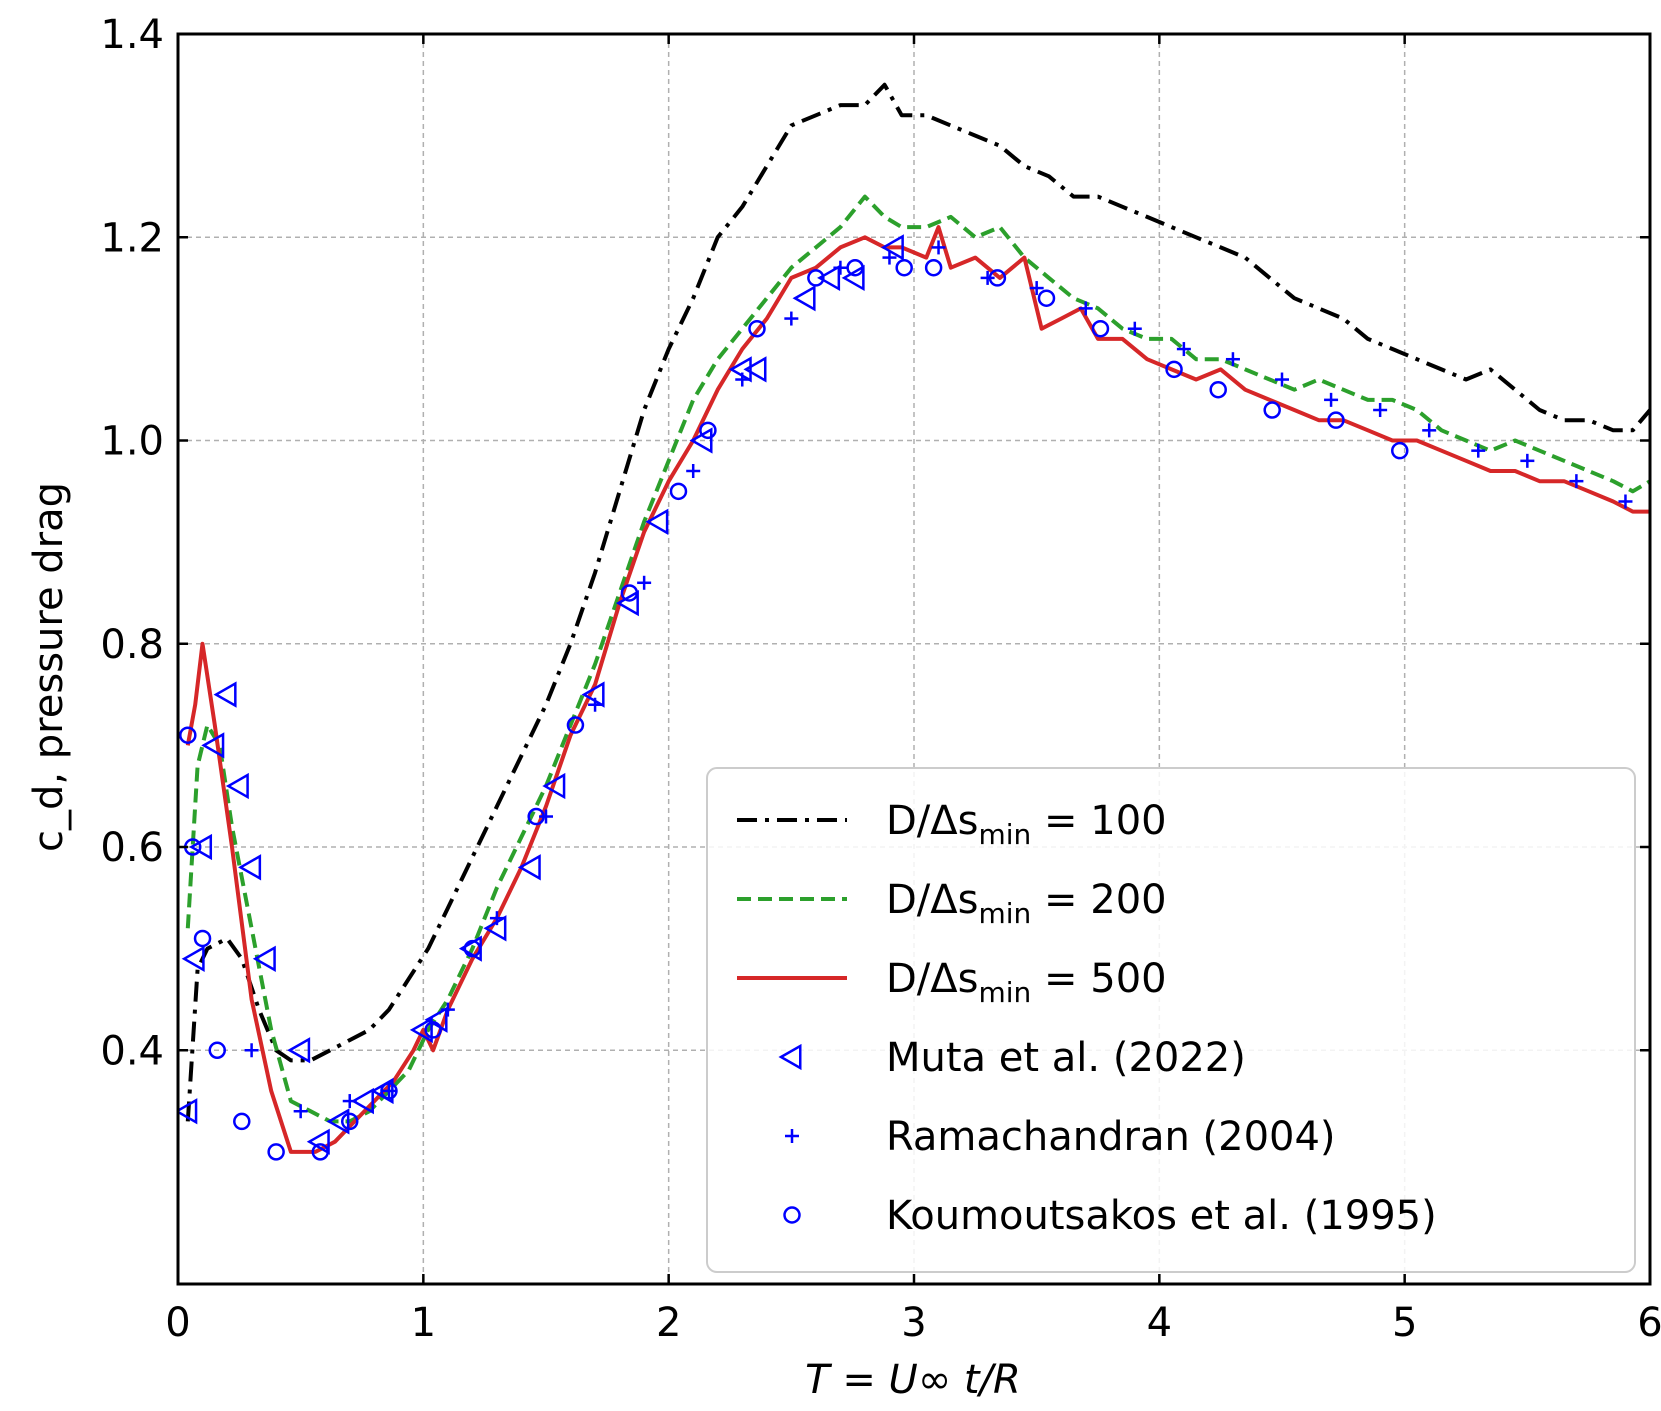 The height and width of the screenshot is (1411, 1661). Describe the element at coordinates (132, 848) in the screenshot. I see `y-tick-label: 0.6` at that location.